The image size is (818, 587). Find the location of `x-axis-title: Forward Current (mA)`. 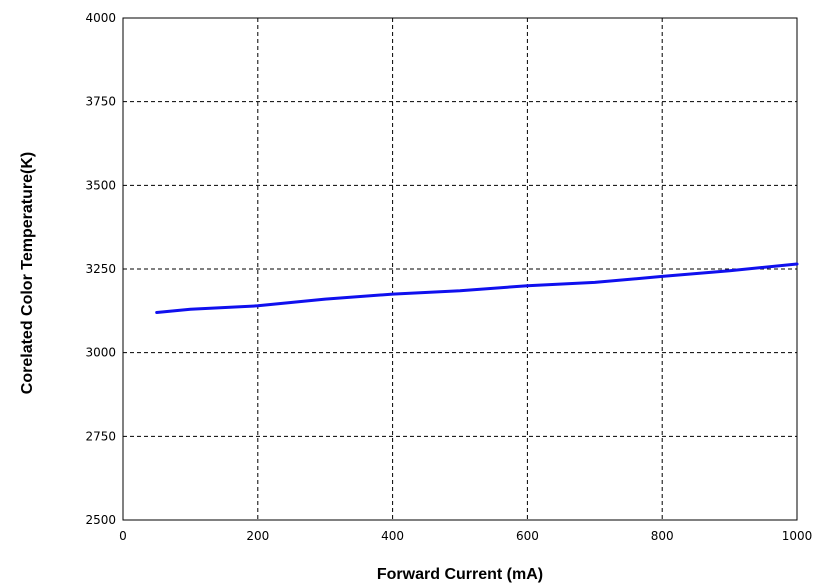

x-axis-title: Forward Current (mA) is located at coordinates (460, 574).